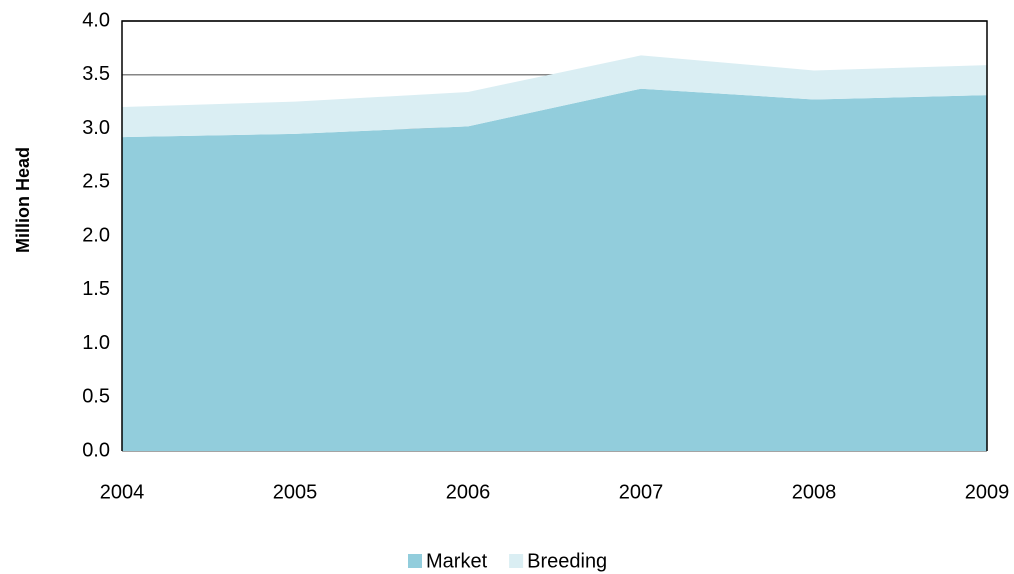 The height and width of the screenshot is (574, 1014). Describe the element at coordinates (96, 343) in the screenshot. I see `y-tick-label: 1.0` at that location.